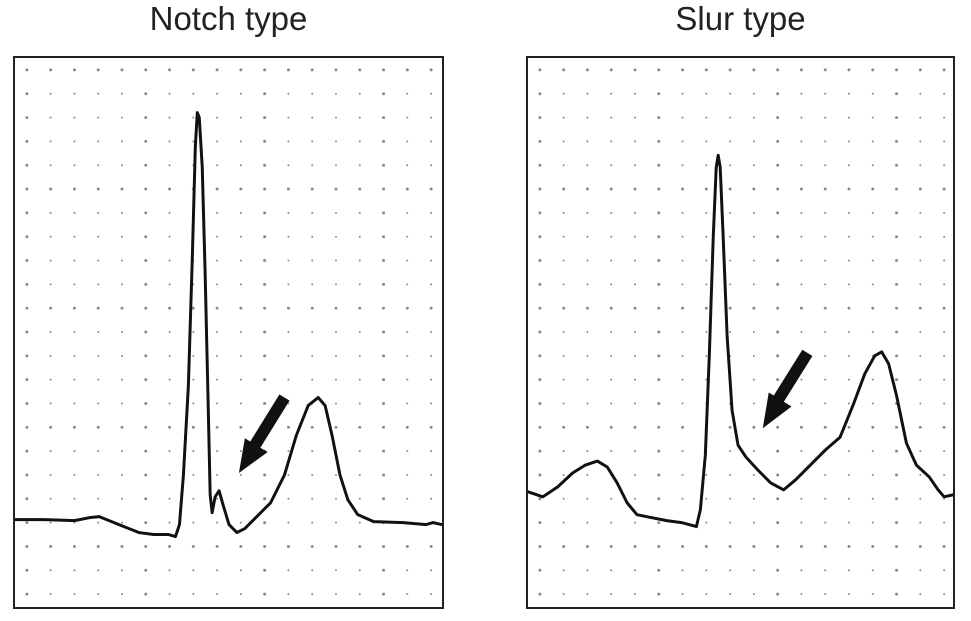  What do you see at coordinates (228, 18) in the screenshot?
I see `notch-type-title: Notch type` at bounding box center [228, 18].